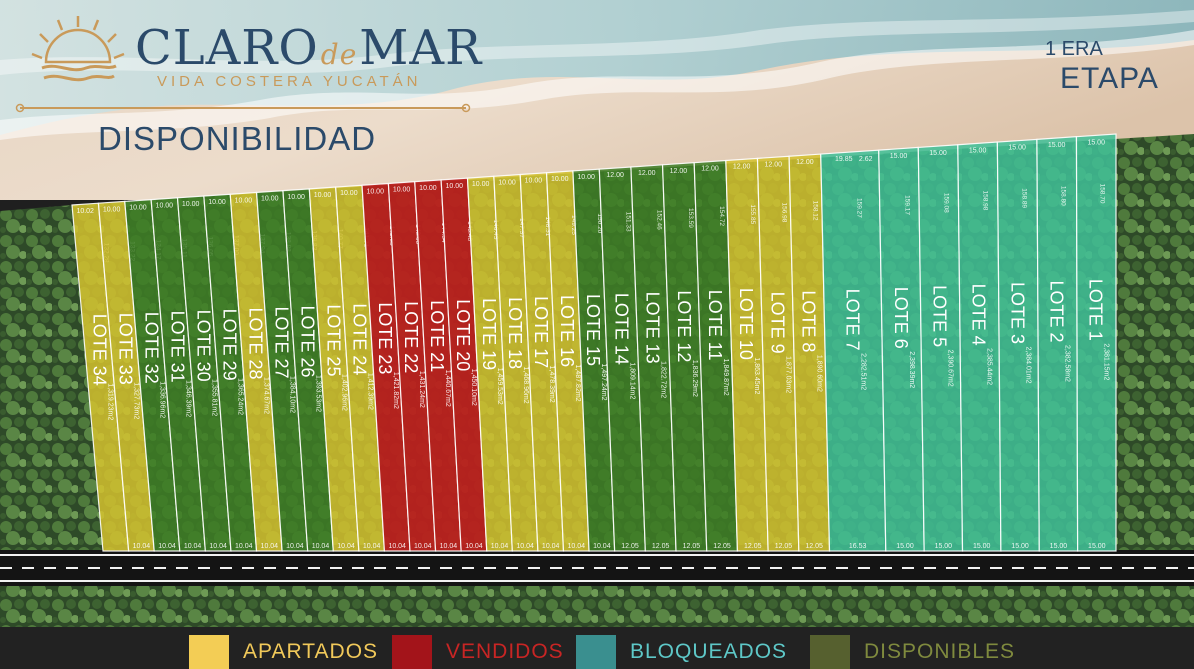  Describe the element at coordinates (985, 201) in the screenshot. I see `lot-depth-label: 158.98` at that location.